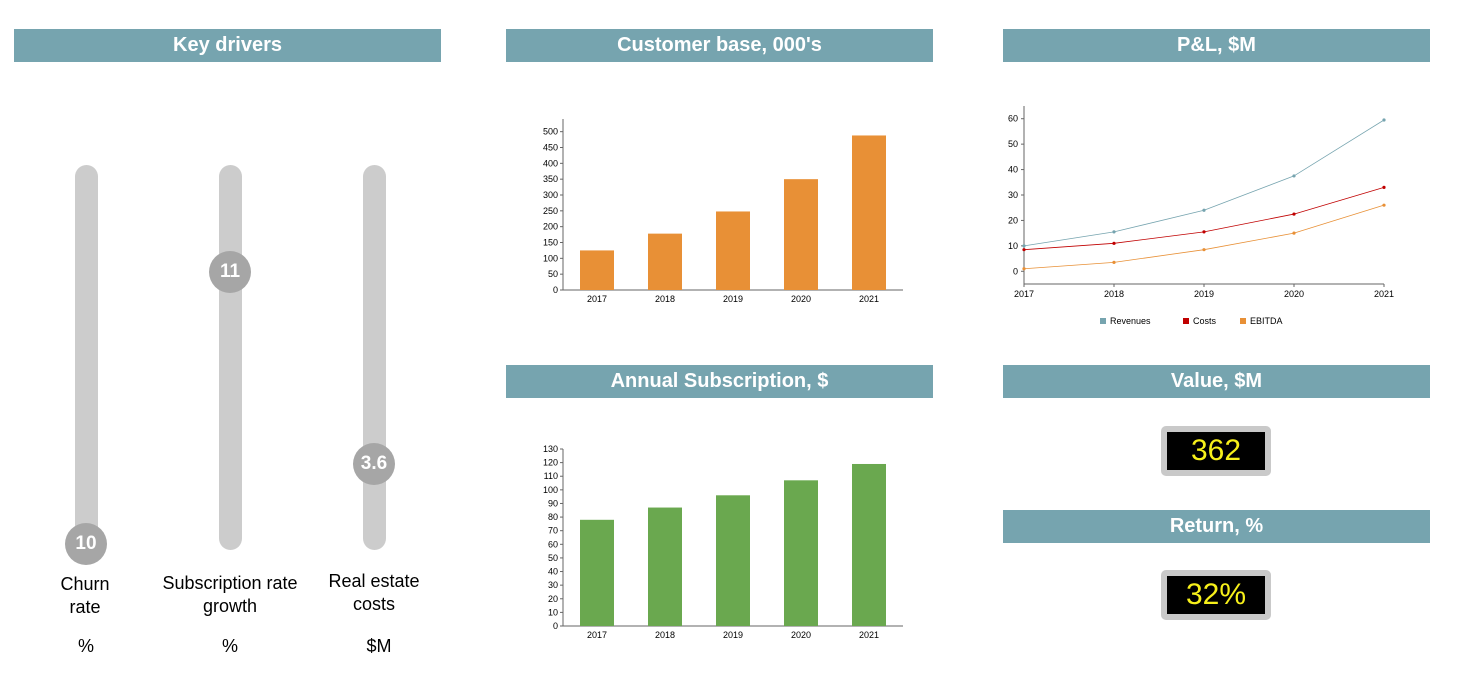 This screenshot has height=676, width=1478. What do you see at coordinates (1216, 451) in the screenshot?
I see `value-number: 362` at bounding box center [1216, 451].